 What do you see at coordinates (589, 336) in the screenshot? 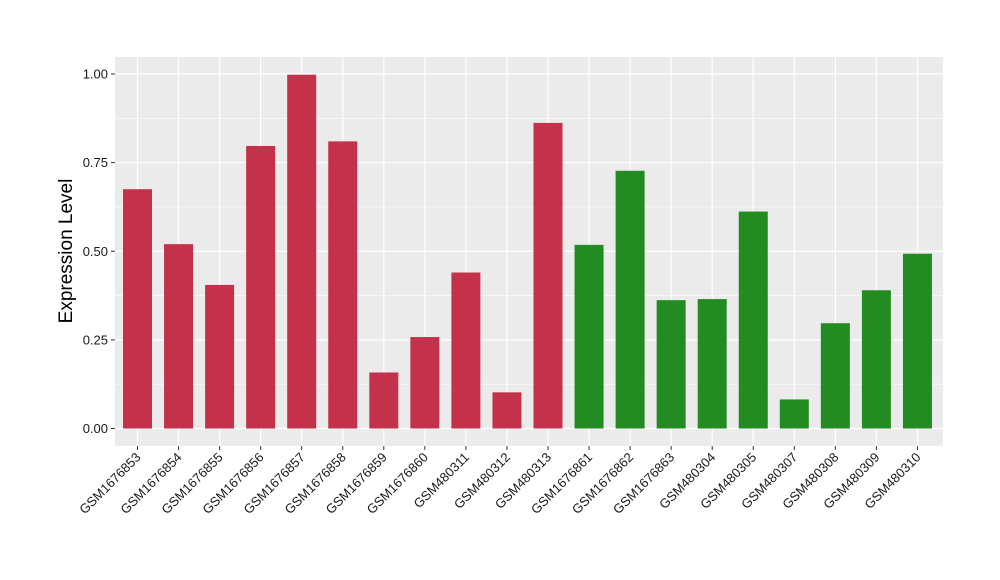
I see `bar-gsm1676861` at bounding box center [589, 336].